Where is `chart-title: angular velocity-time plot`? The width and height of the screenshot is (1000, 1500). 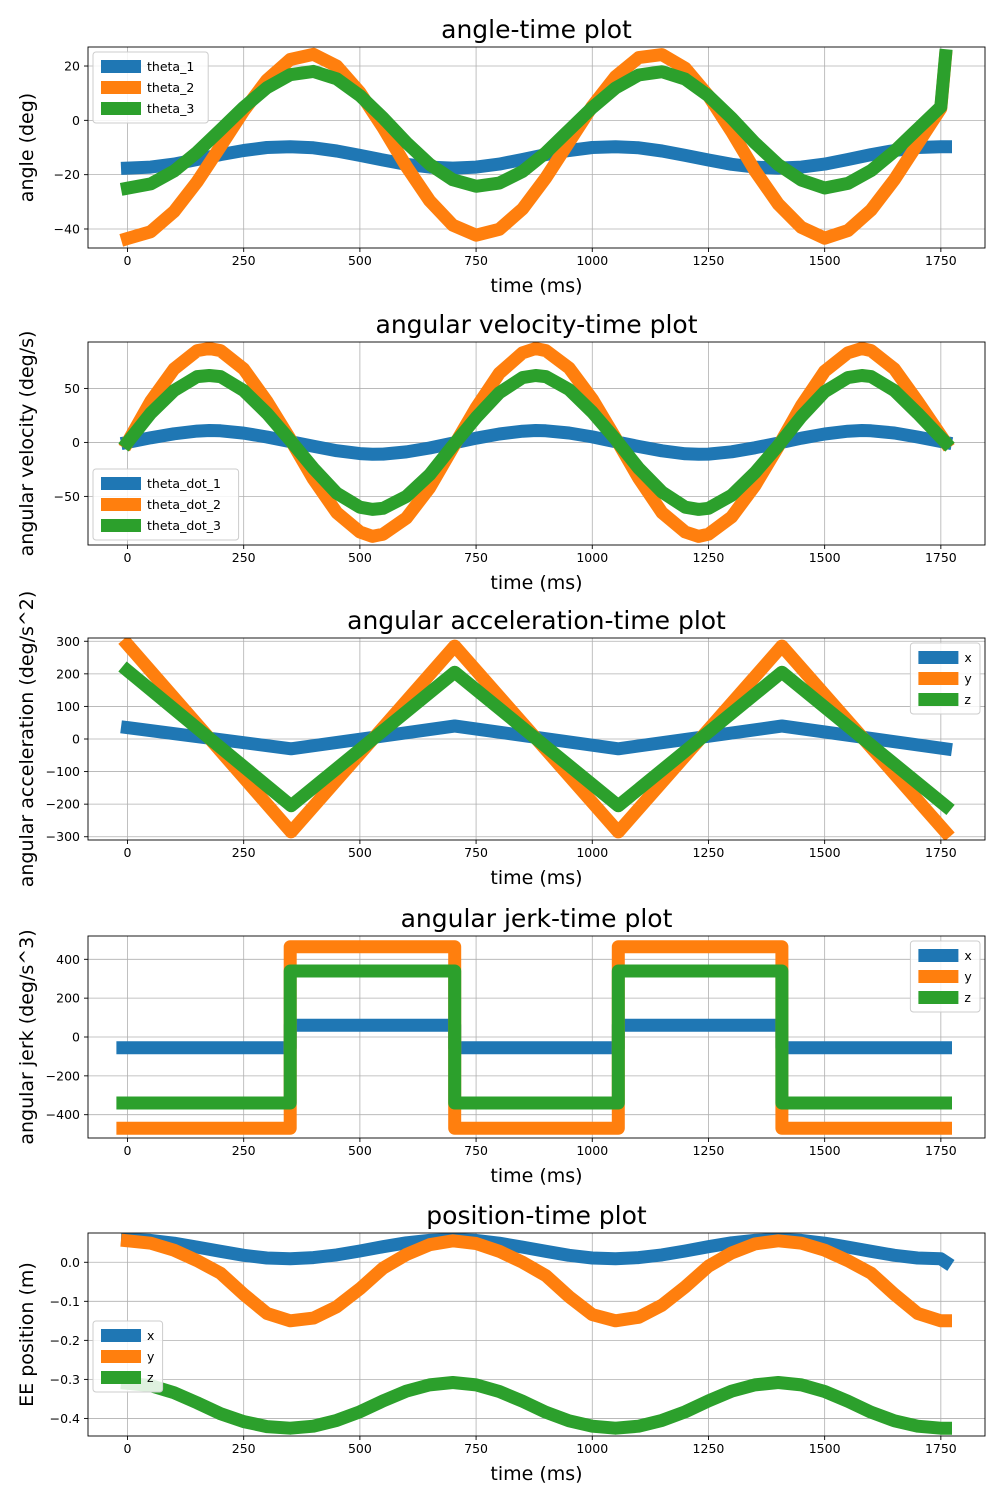
chart-title: angular velocity-time plot is located at coordinates (537, 324).